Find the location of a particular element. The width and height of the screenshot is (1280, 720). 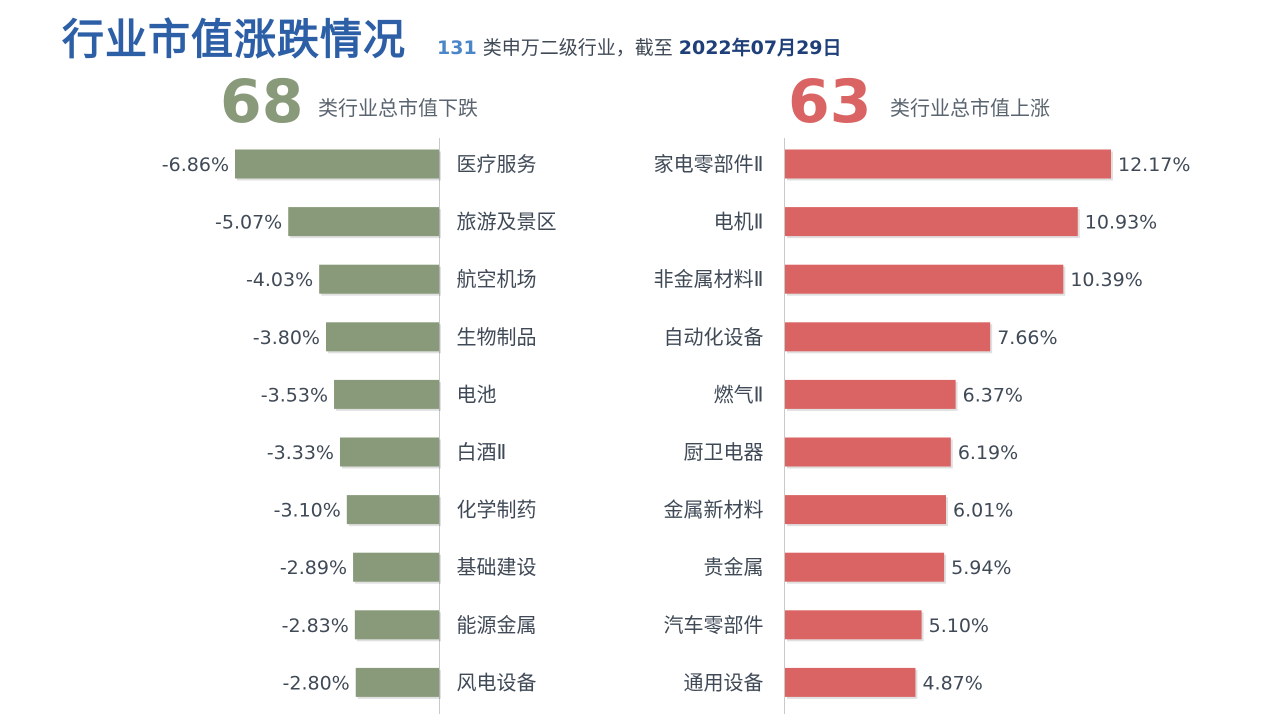

up-caption: 类行业总市值上涨 is located at coordinates (970, 108).